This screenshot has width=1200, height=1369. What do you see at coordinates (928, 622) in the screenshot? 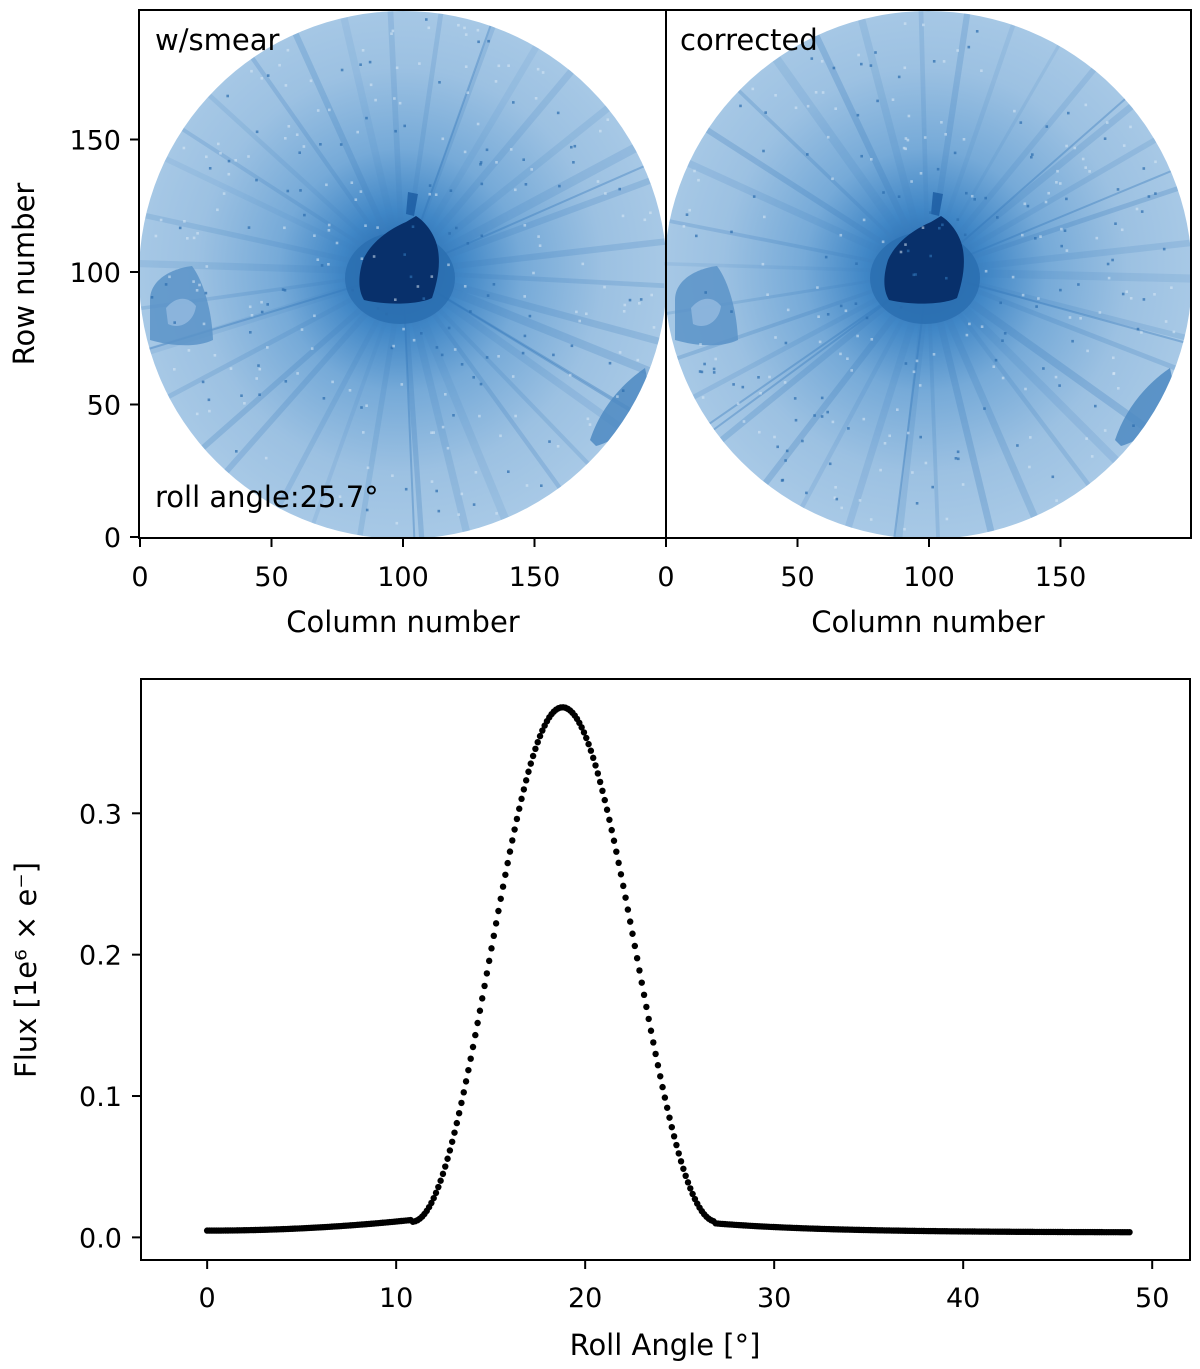
I see `xlabel-right: Column number` at bounding box center [928, 622].